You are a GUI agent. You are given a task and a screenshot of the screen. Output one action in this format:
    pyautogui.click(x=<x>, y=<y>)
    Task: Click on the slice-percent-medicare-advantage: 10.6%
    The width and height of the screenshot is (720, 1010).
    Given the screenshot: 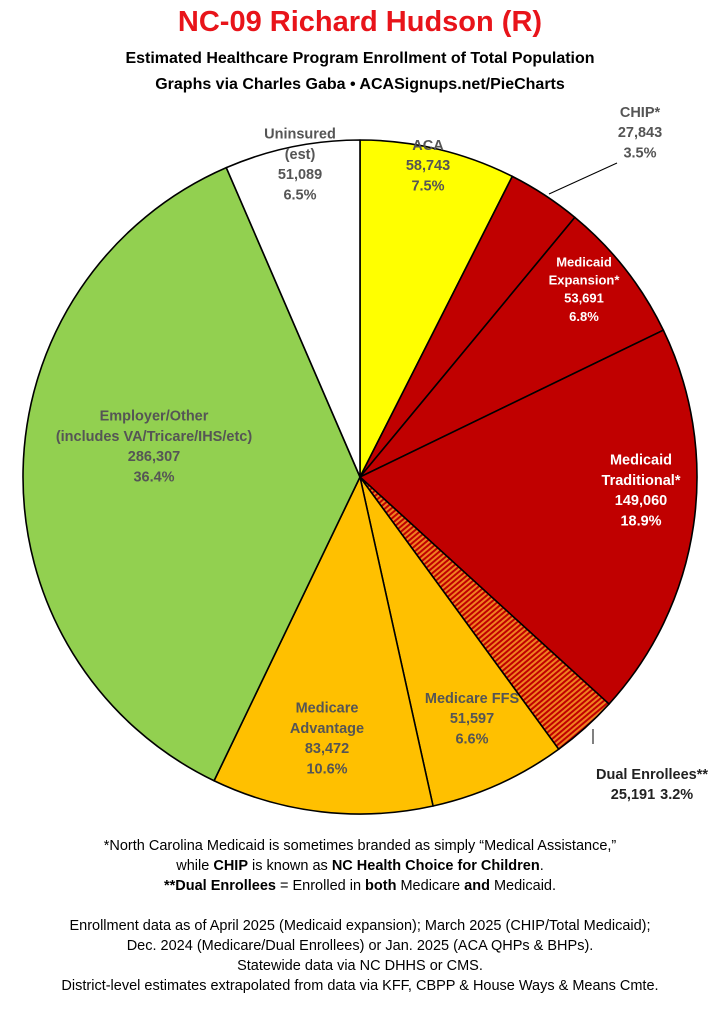 What is the action you would take?
    pyautogui.click(x=326, y=770)
    